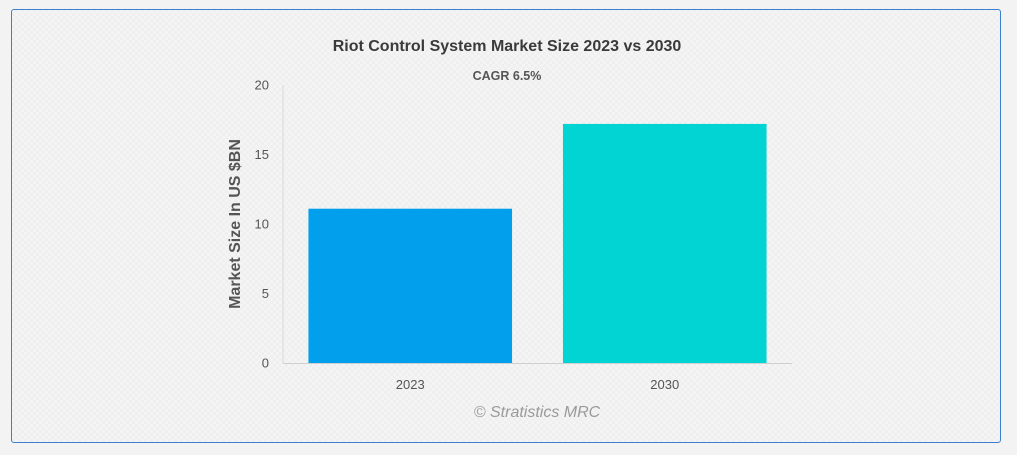 The image size is (1017, 455). Describe the element at coordinates (265, 293) in the screenshot. I see `y-tick-label: 5` at that location.